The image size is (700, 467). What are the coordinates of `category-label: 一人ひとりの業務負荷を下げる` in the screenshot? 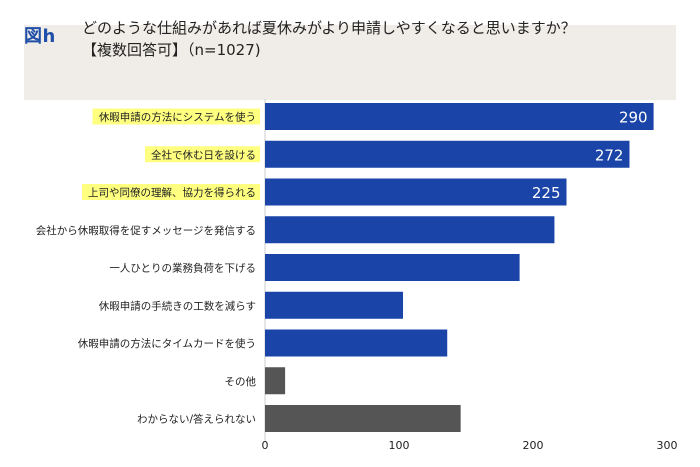 It's located at (182, 268).